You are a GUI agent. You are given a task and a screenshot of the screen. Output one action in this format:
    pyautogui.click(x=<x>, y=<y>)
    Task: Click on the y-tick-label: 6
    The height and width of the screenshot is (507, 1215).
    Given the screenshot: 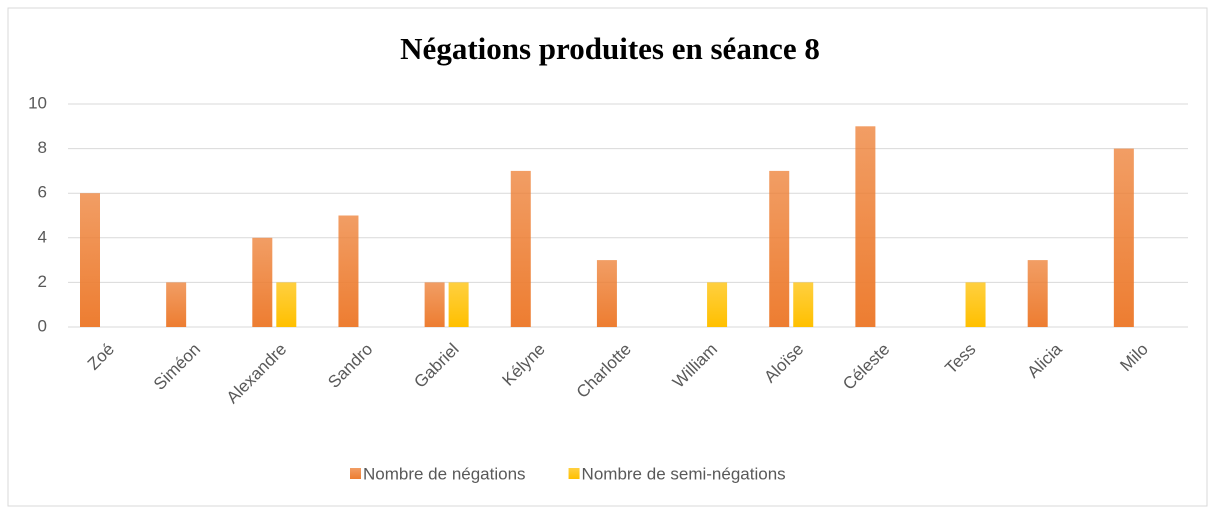 What is the action you would take?
    pyautogui.click(x=42, y=192)
    